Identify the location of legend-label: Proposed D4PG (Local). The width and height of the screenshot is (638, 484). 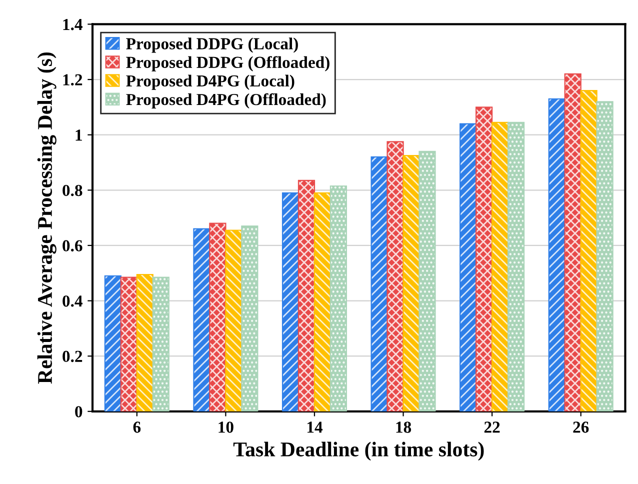
(210, 82).